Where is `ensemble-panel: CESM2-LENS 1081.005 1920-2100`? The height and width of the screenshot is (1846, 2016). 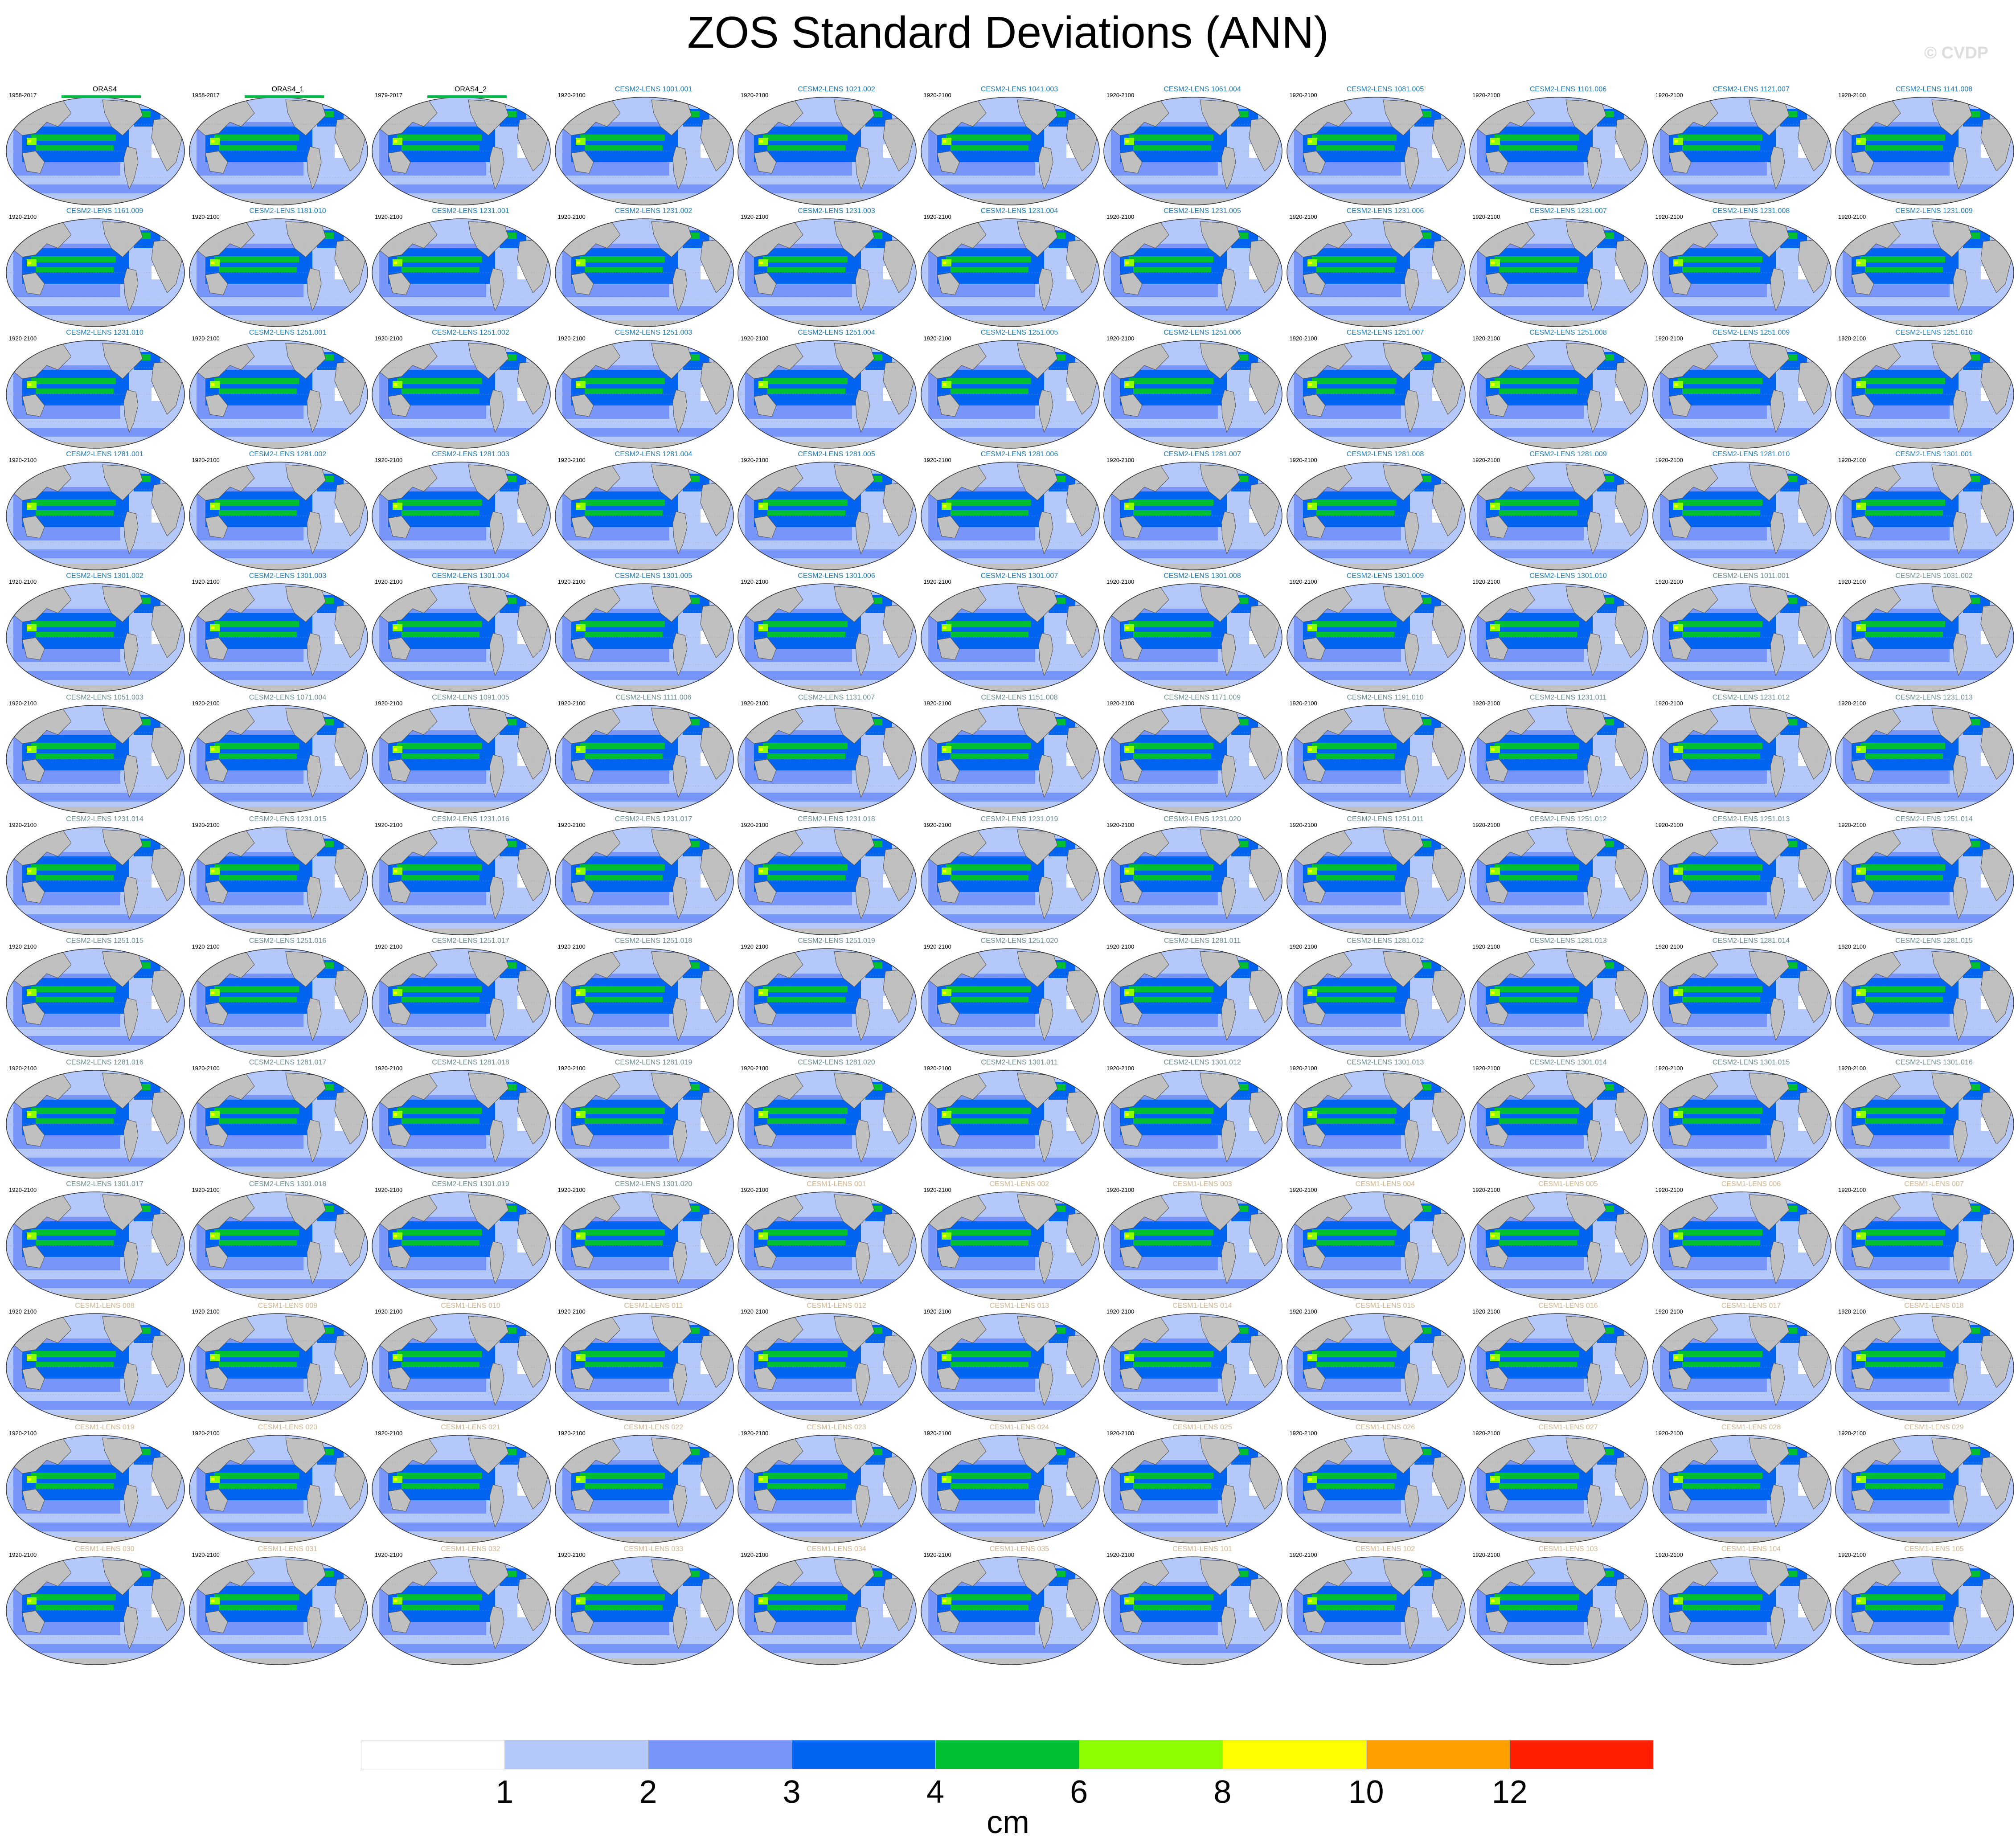 ensemble-panel: CESM2-LENS 1081.005 1920-2100 is located at coordinates (1376, 146).